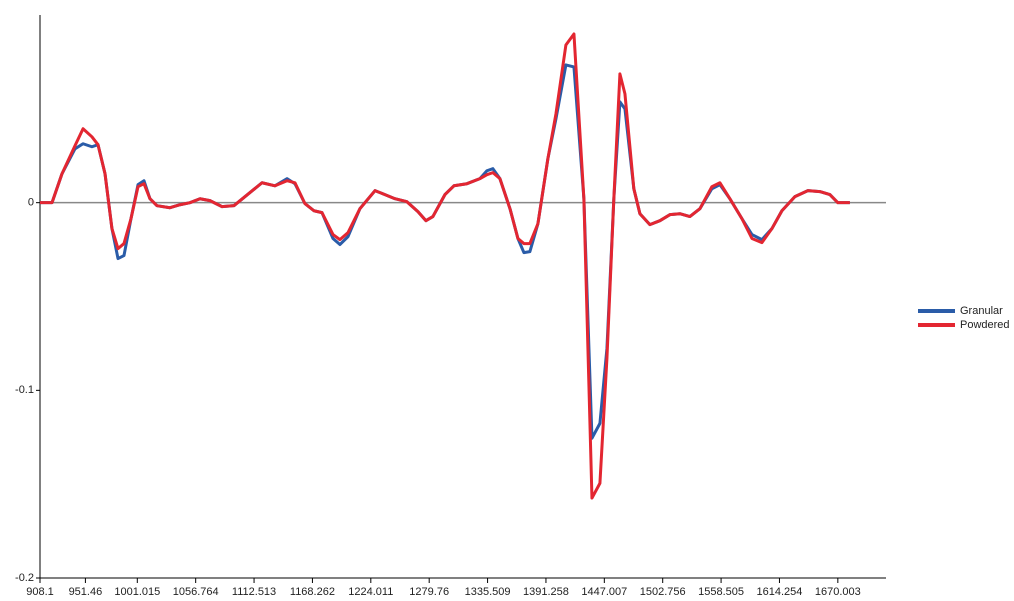 This screenshot has width=1014, height=601. I want to click on y-tick-label: -0.2, so click(24, 578).